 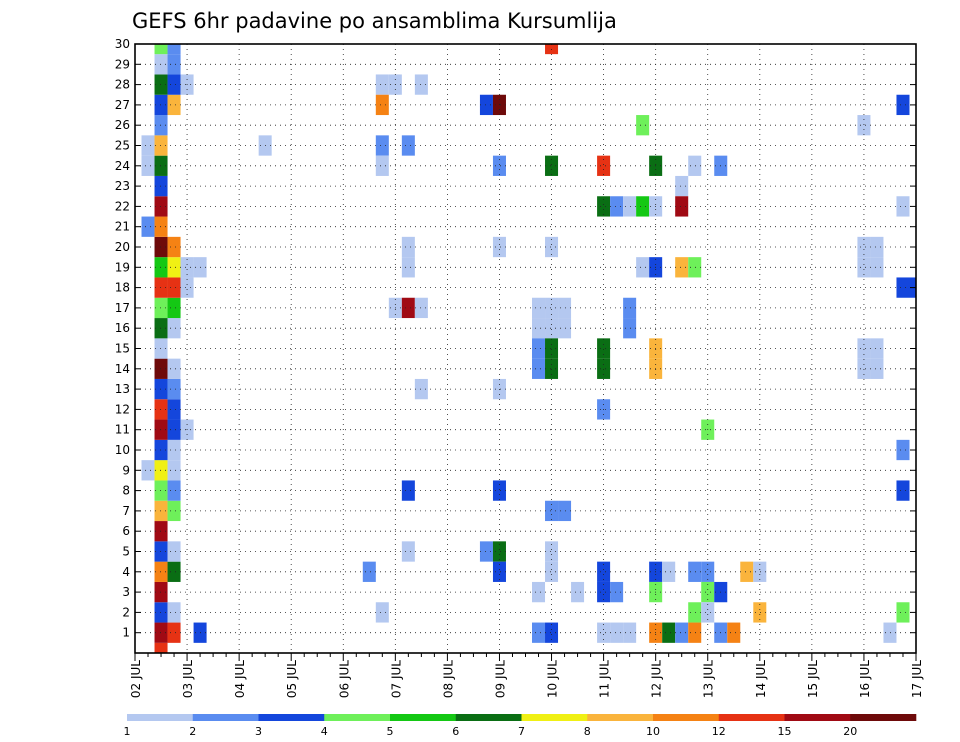 What do you see at coordinates (709, 679) in the screenshot?
I see `x-tick-label: 13 JUL` at bounding box center [709, 679].